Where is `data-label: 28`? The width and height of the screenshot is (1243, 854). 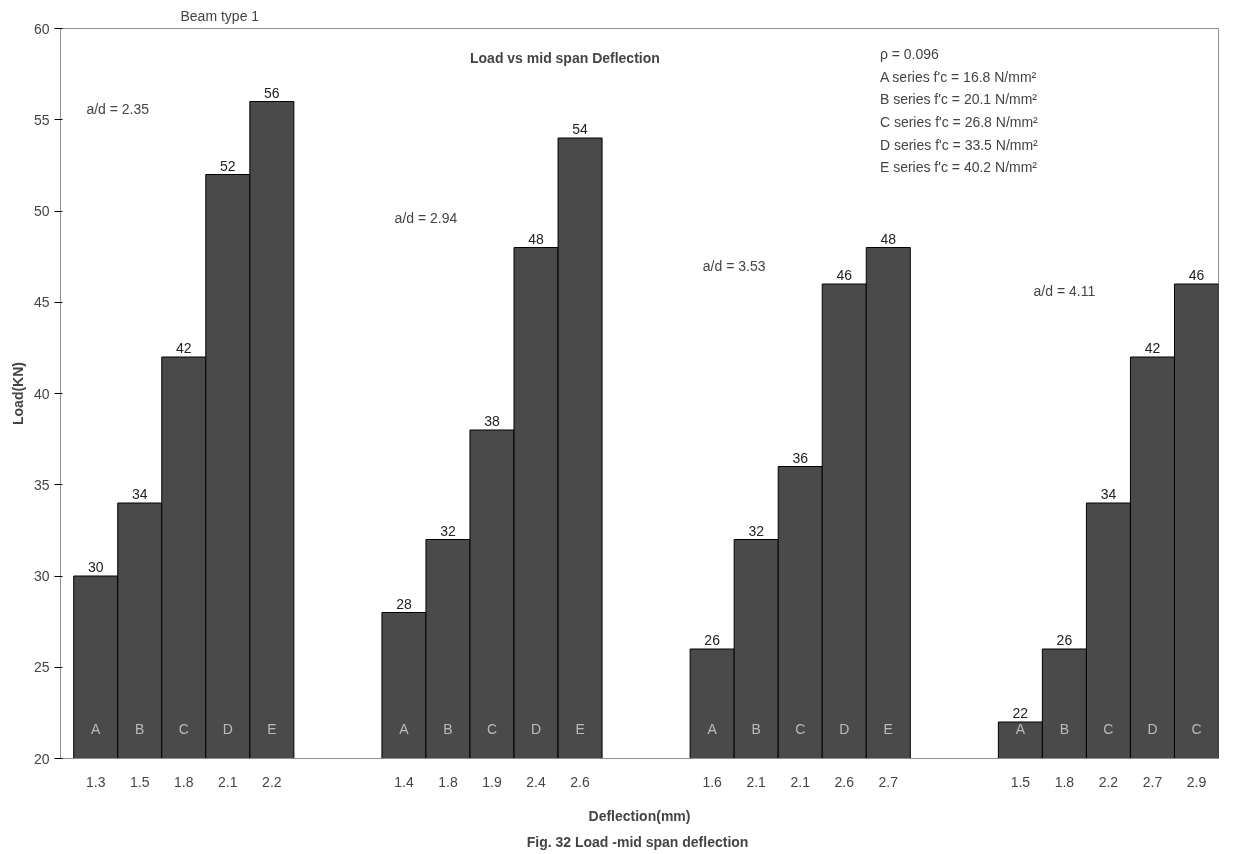
data-label: 28 is located at coordinates (404, 603).